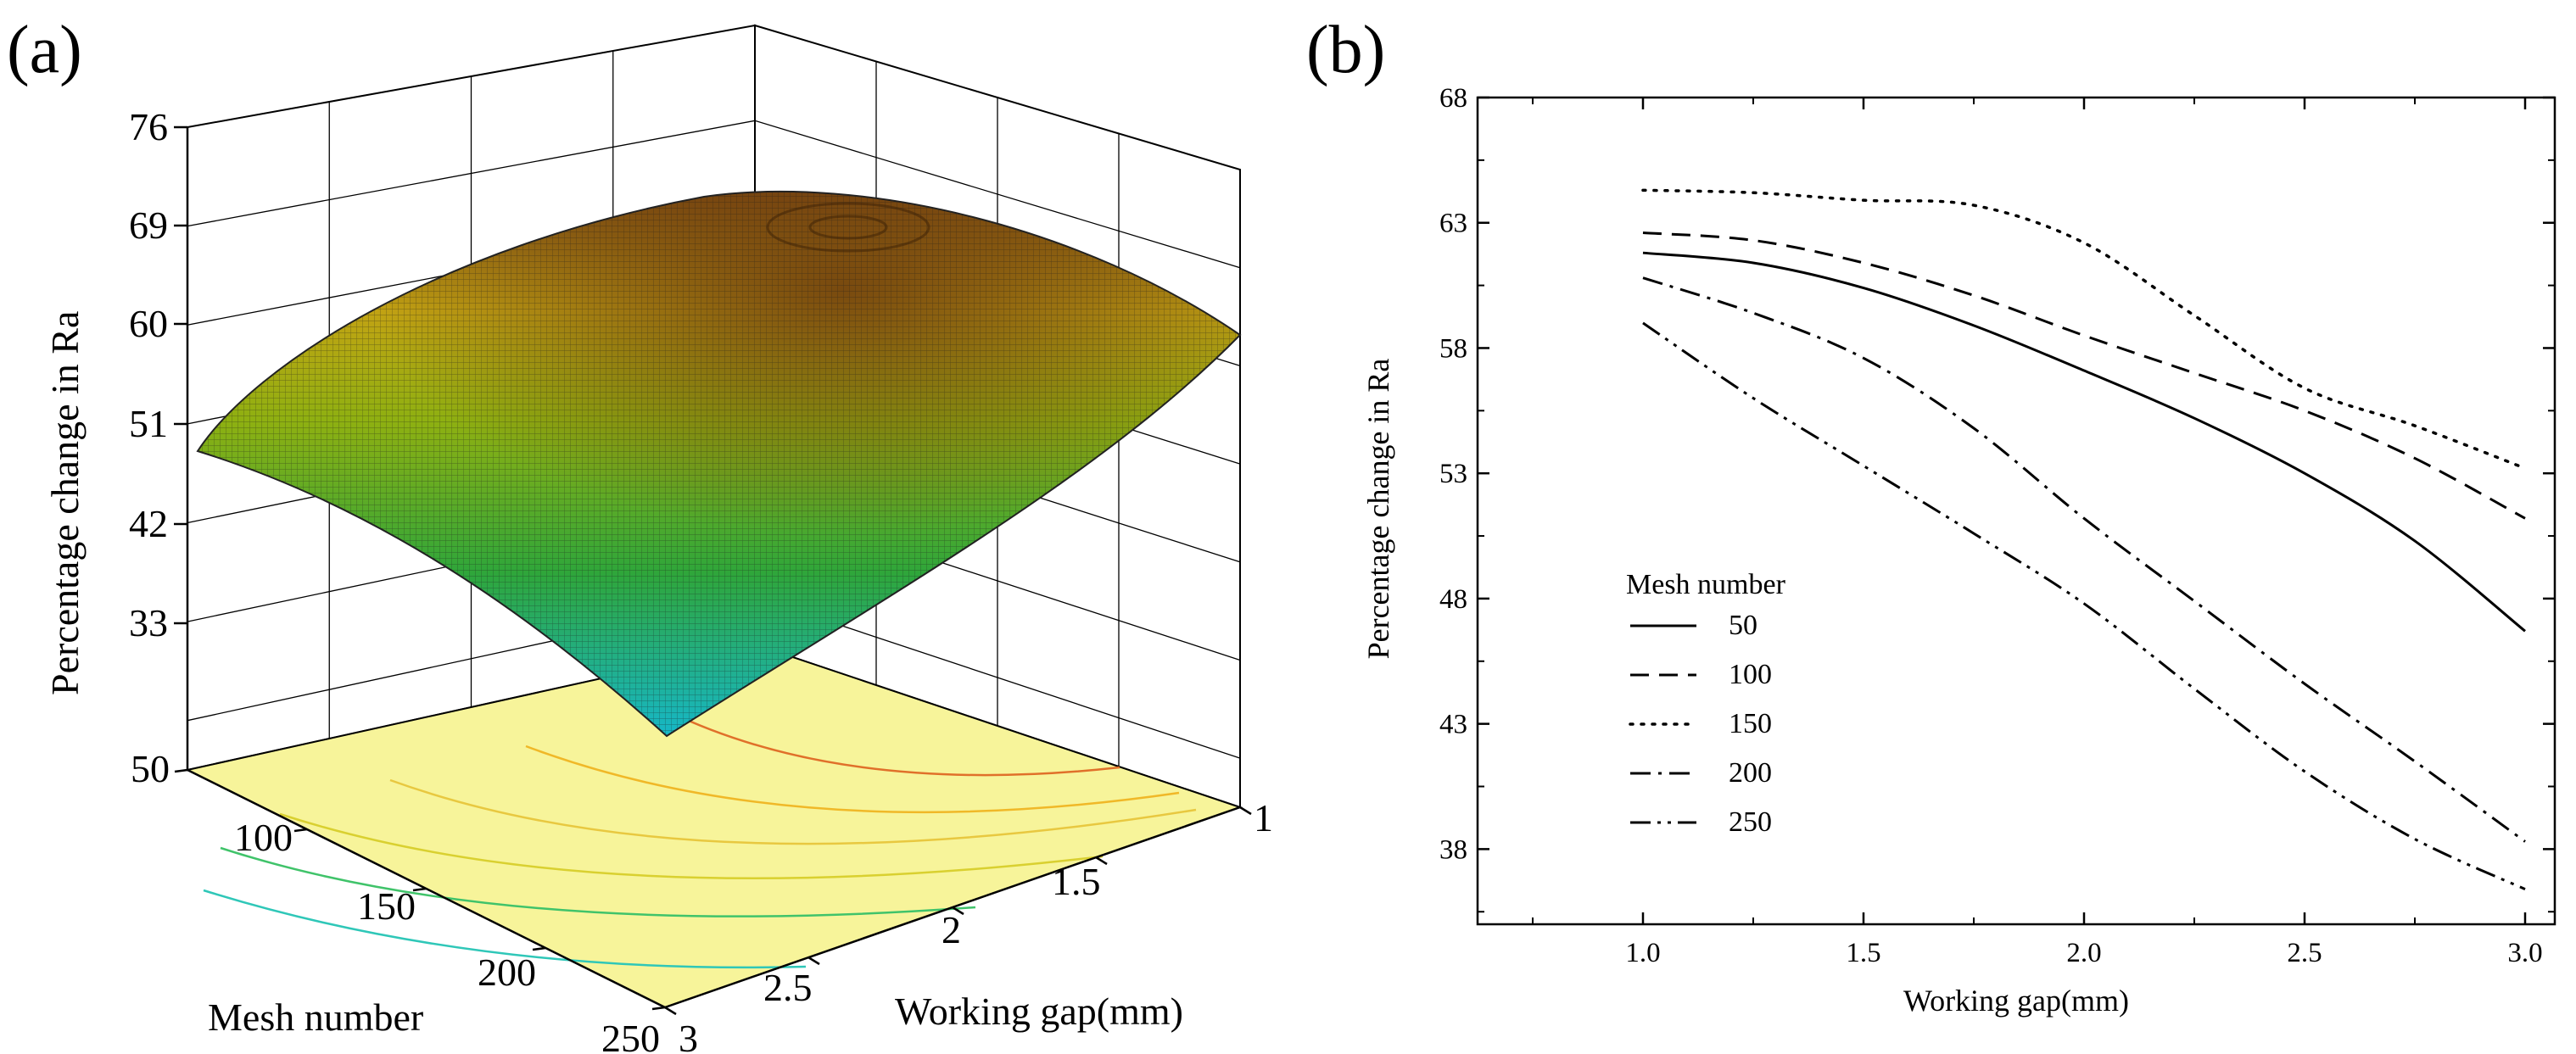  Describe the element at coordinates (1453, 98) in the screenshot. I see `y-tick-label: 68` at that location.